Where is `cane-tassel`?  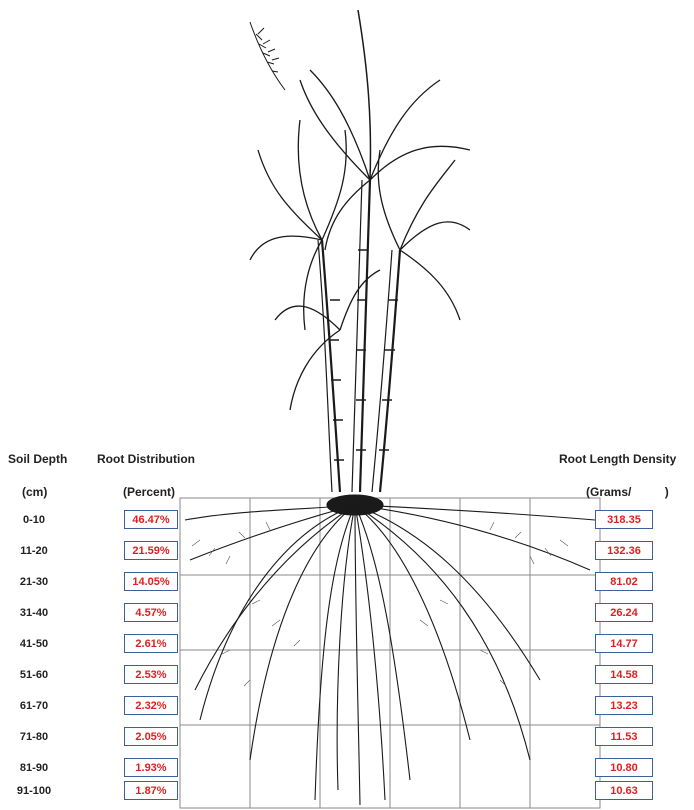 cane-tassel is located at coordinates (267, 56).